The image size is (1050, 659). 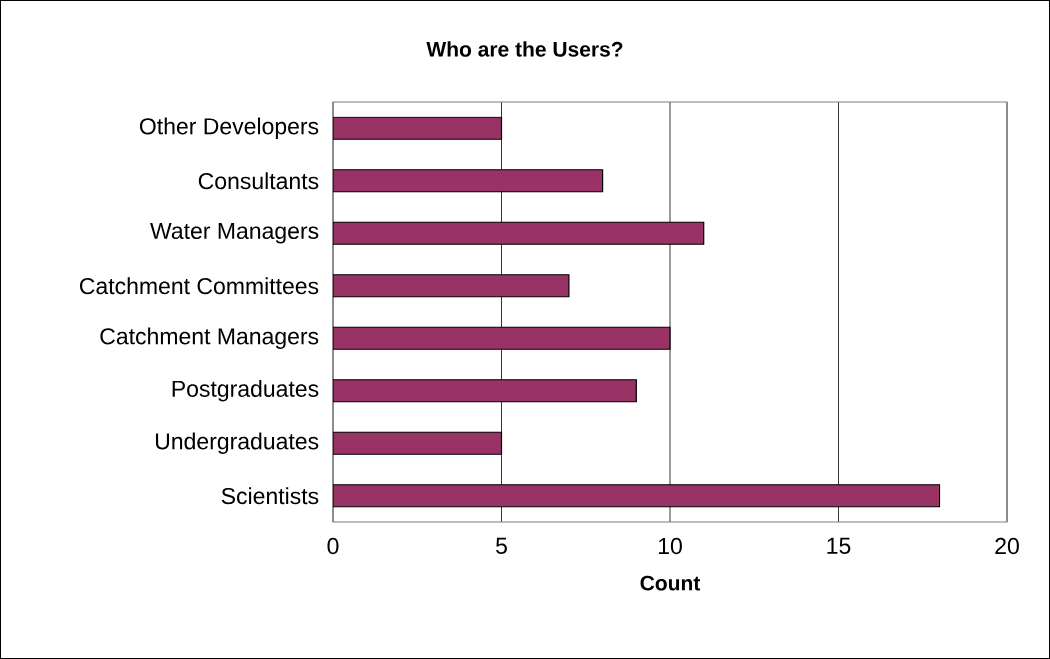 I want to click on x-tick-label: 5, so click(x=501, y=545).